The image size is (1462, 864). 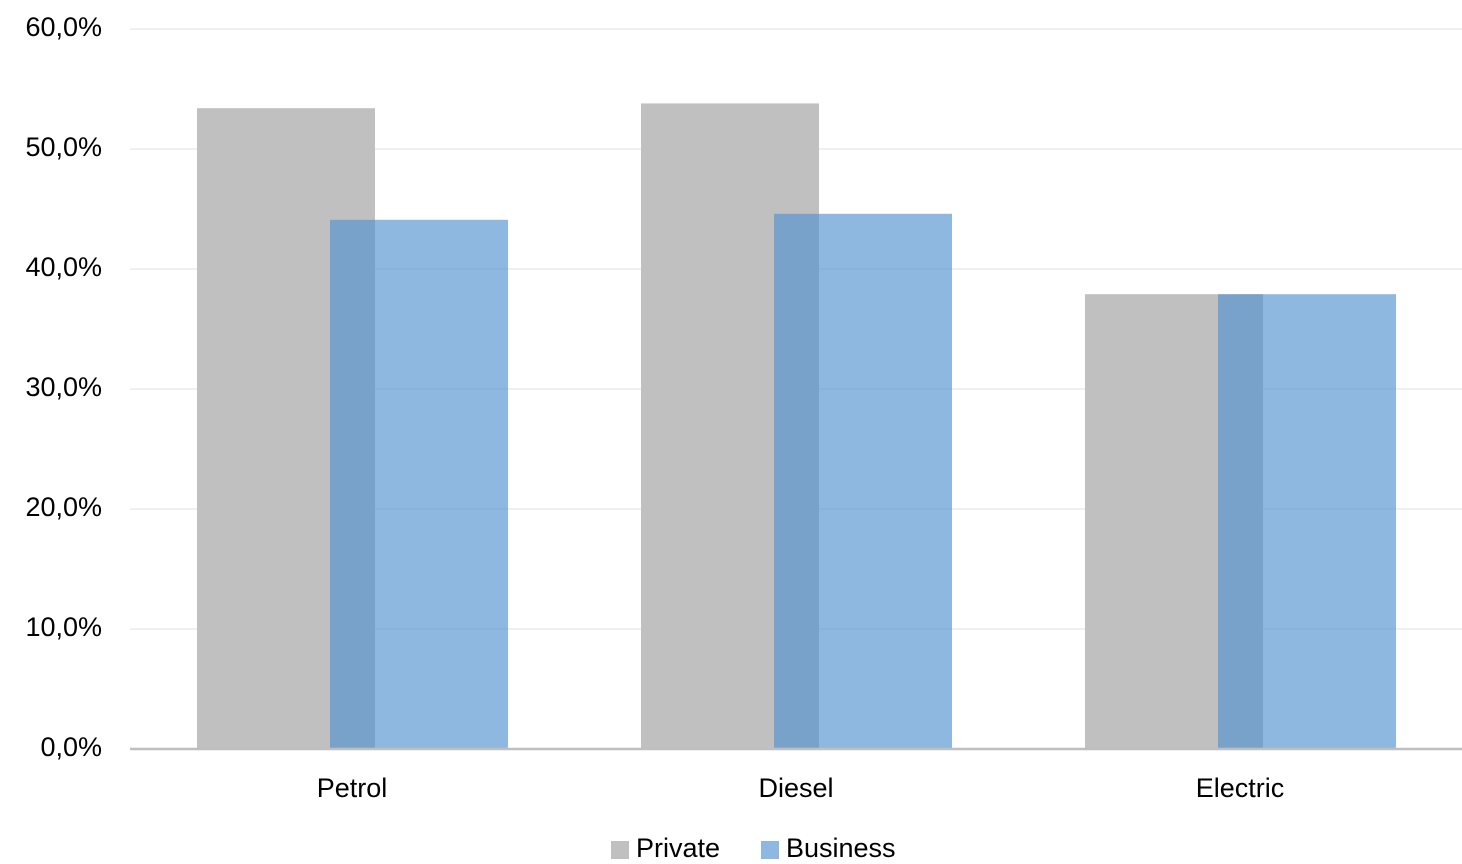 I want to click on y-tick-label: 60,0%, so click(x=63, y=27).